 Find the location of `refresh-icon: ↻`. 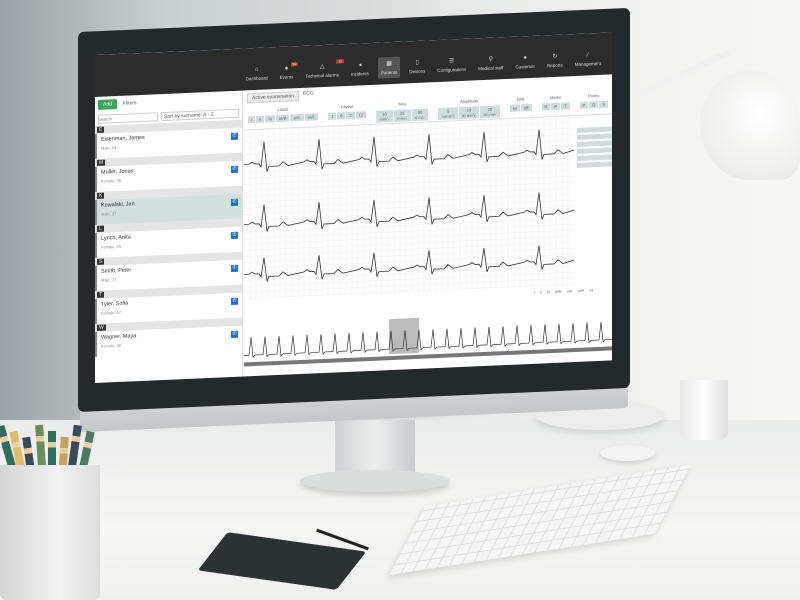

refresh-icon: ↻ is located at coordinates (555, 57).